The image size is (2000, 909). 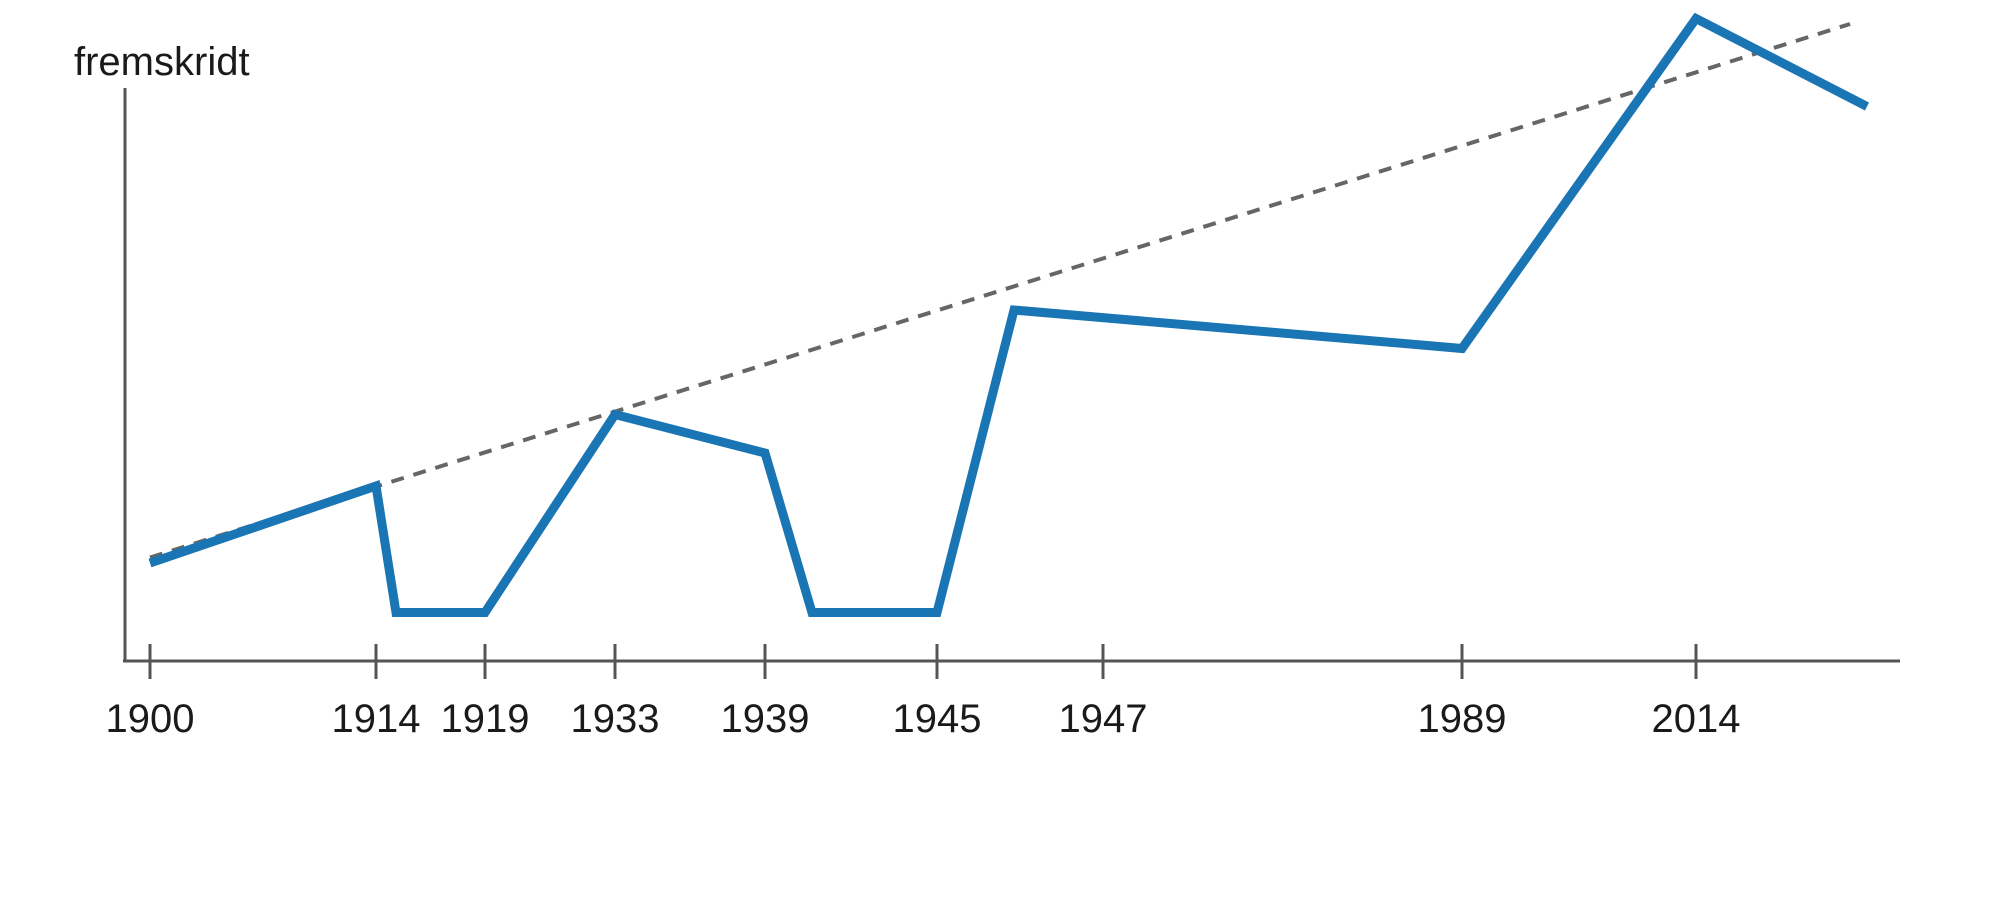 What do you see at coordinates (615, 719) in the screenshot?
I see `x-tick-label: 1933` at bounding box center [615, 719].